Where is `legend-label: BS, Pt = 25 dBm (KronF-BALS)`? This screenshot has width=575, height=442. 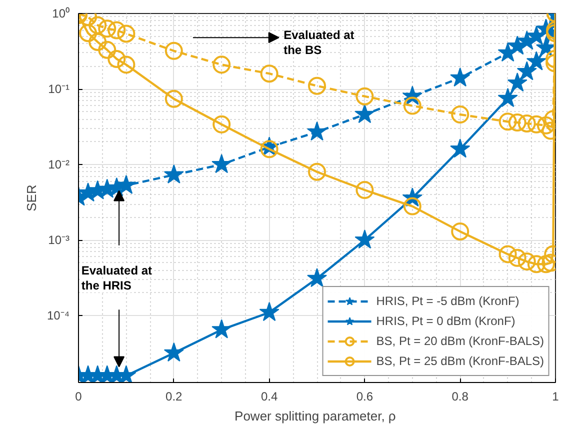
legend-label: BS, Pt = 25 dBm (KronF-BALS) is located at coordinates (460, 361).